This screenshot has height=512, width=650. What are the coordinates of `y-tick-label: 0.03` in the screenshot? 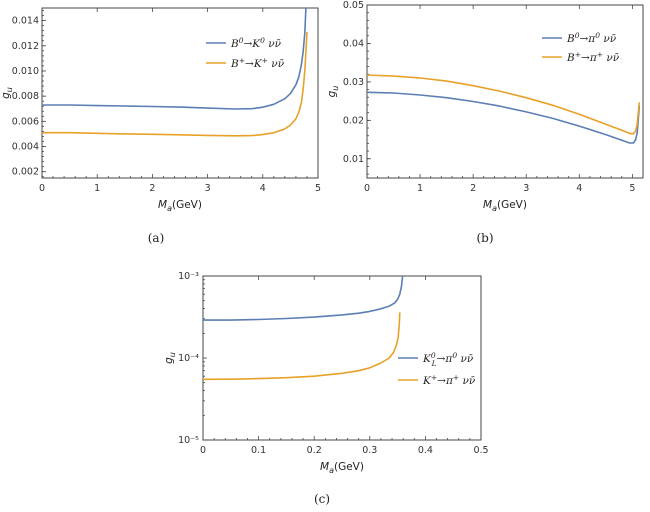 It's located at (353, 82).